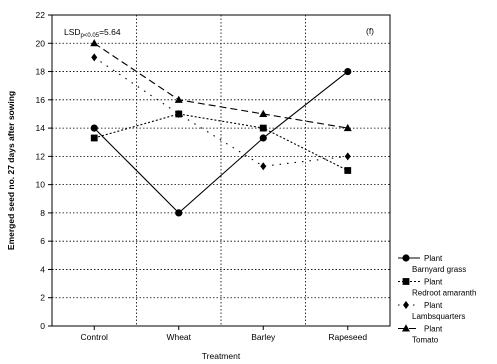 This screenshot has height=364, width=497. Describe the element at coordinates (41, 185) in the screenshot. I see `y-tick-label: 10` at that location.